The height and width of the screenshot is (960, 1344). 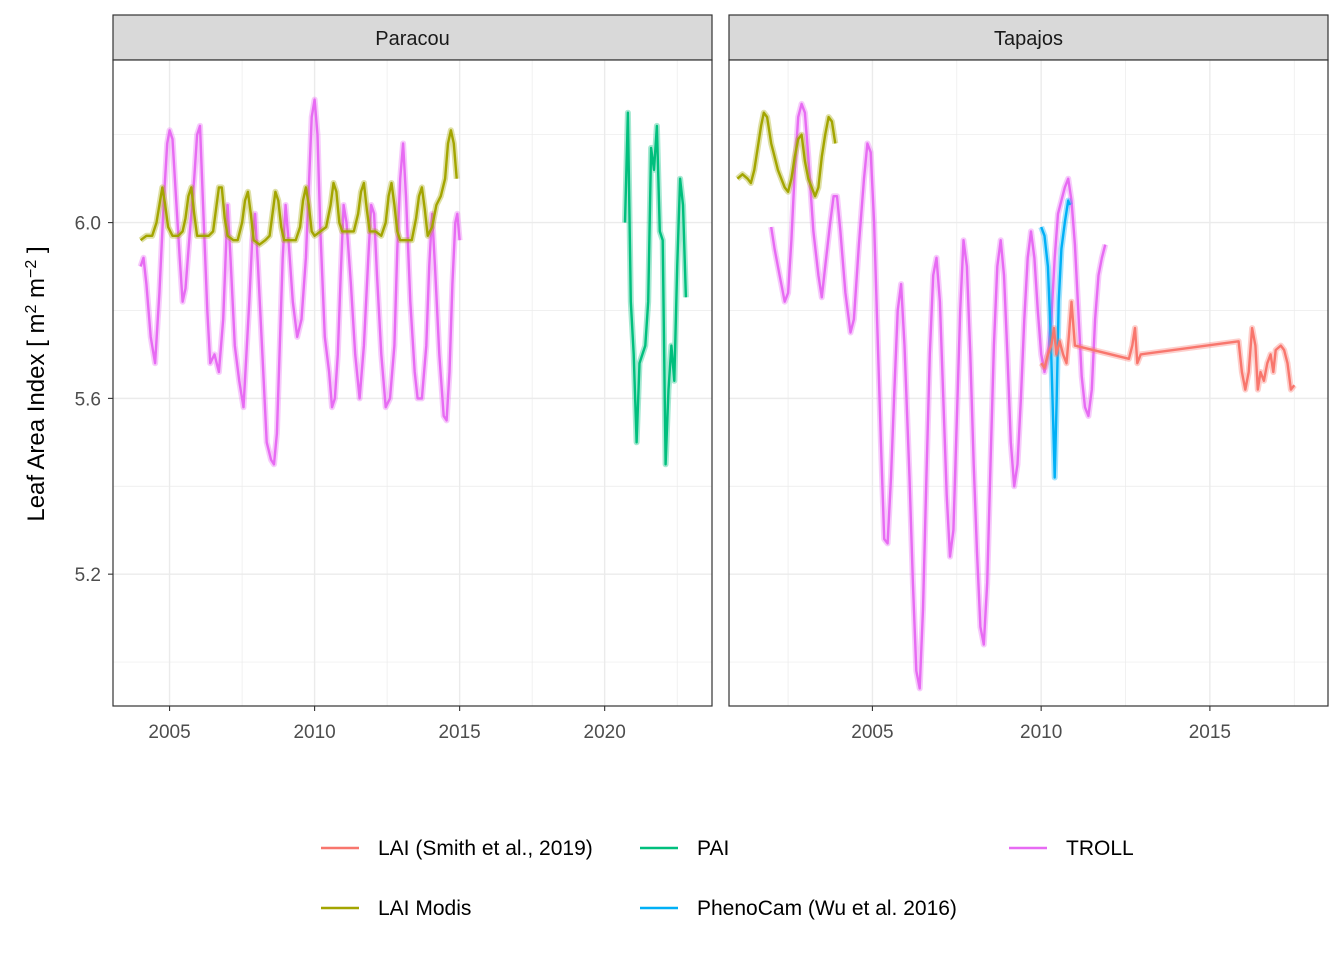 I want to click on legend-item: PAI, so click(x=684, y=848).